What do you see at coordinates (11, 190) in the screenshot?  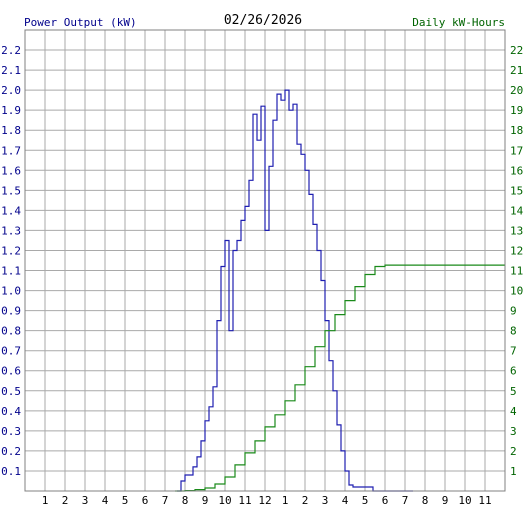 I see `y-left-tick-label: 1.5` at bounding box center [11, 190].